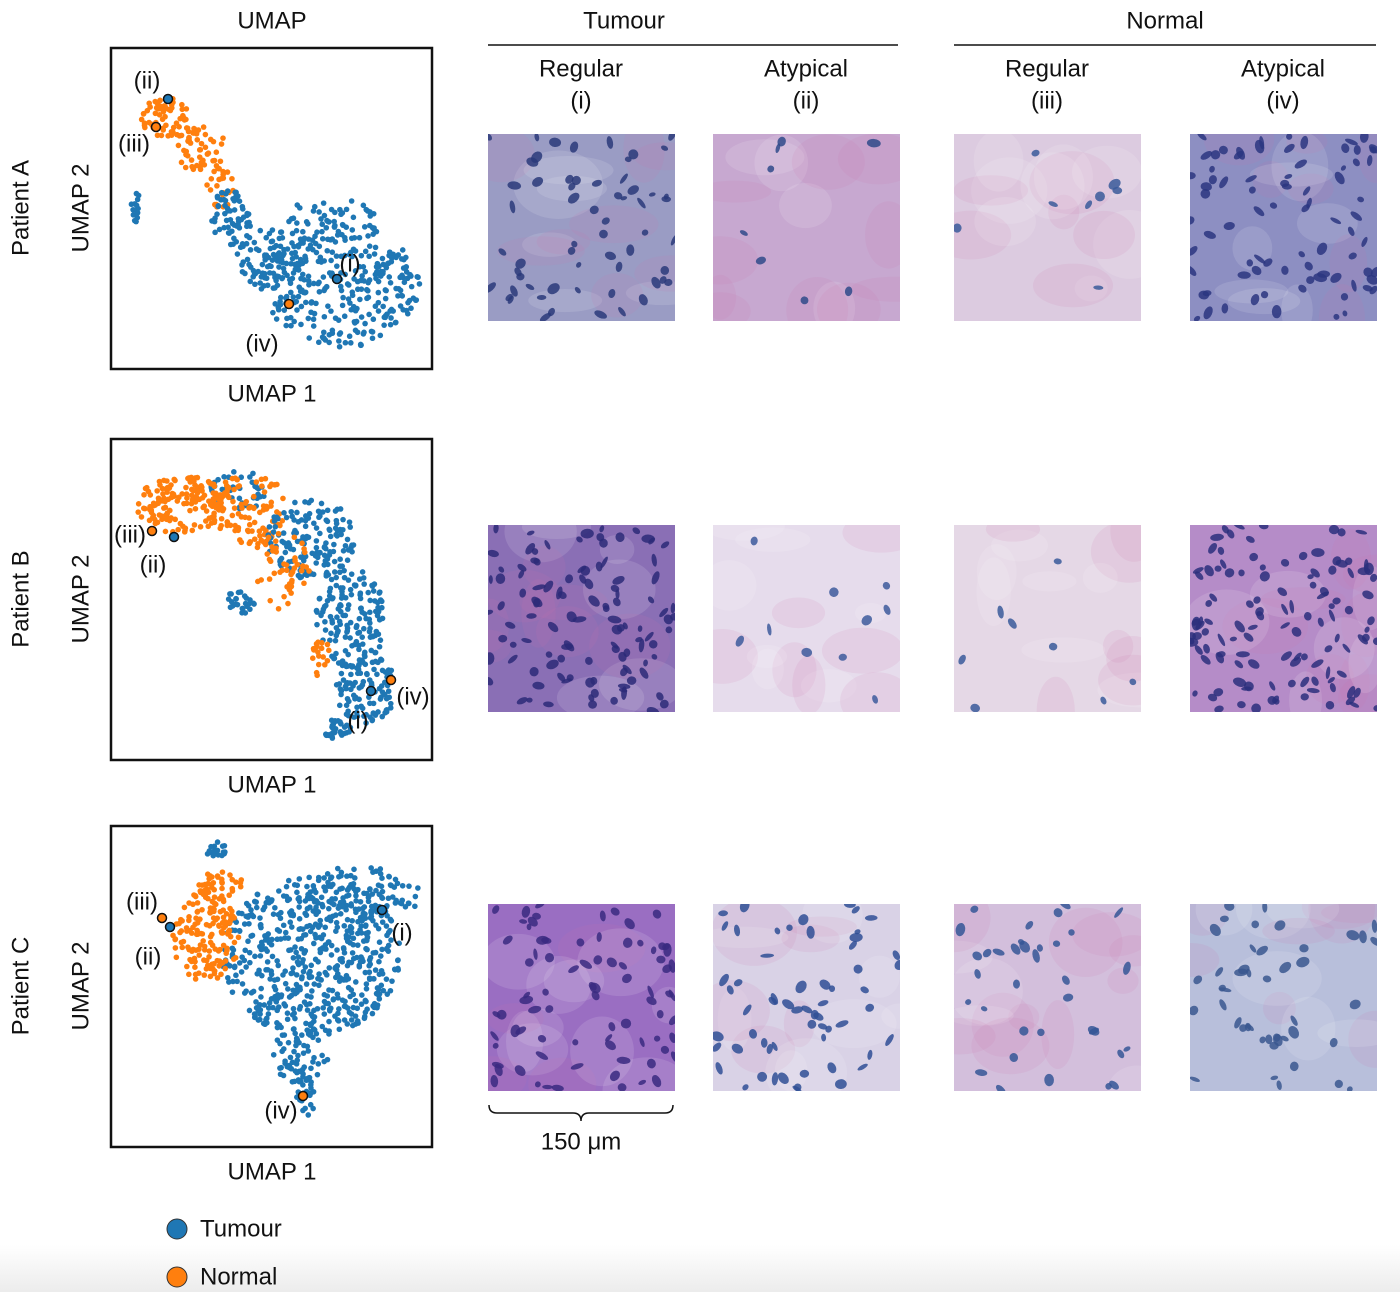 This screenshot has height=1297, width=1400. I want to click on tile-bg, so click(1047, 227).